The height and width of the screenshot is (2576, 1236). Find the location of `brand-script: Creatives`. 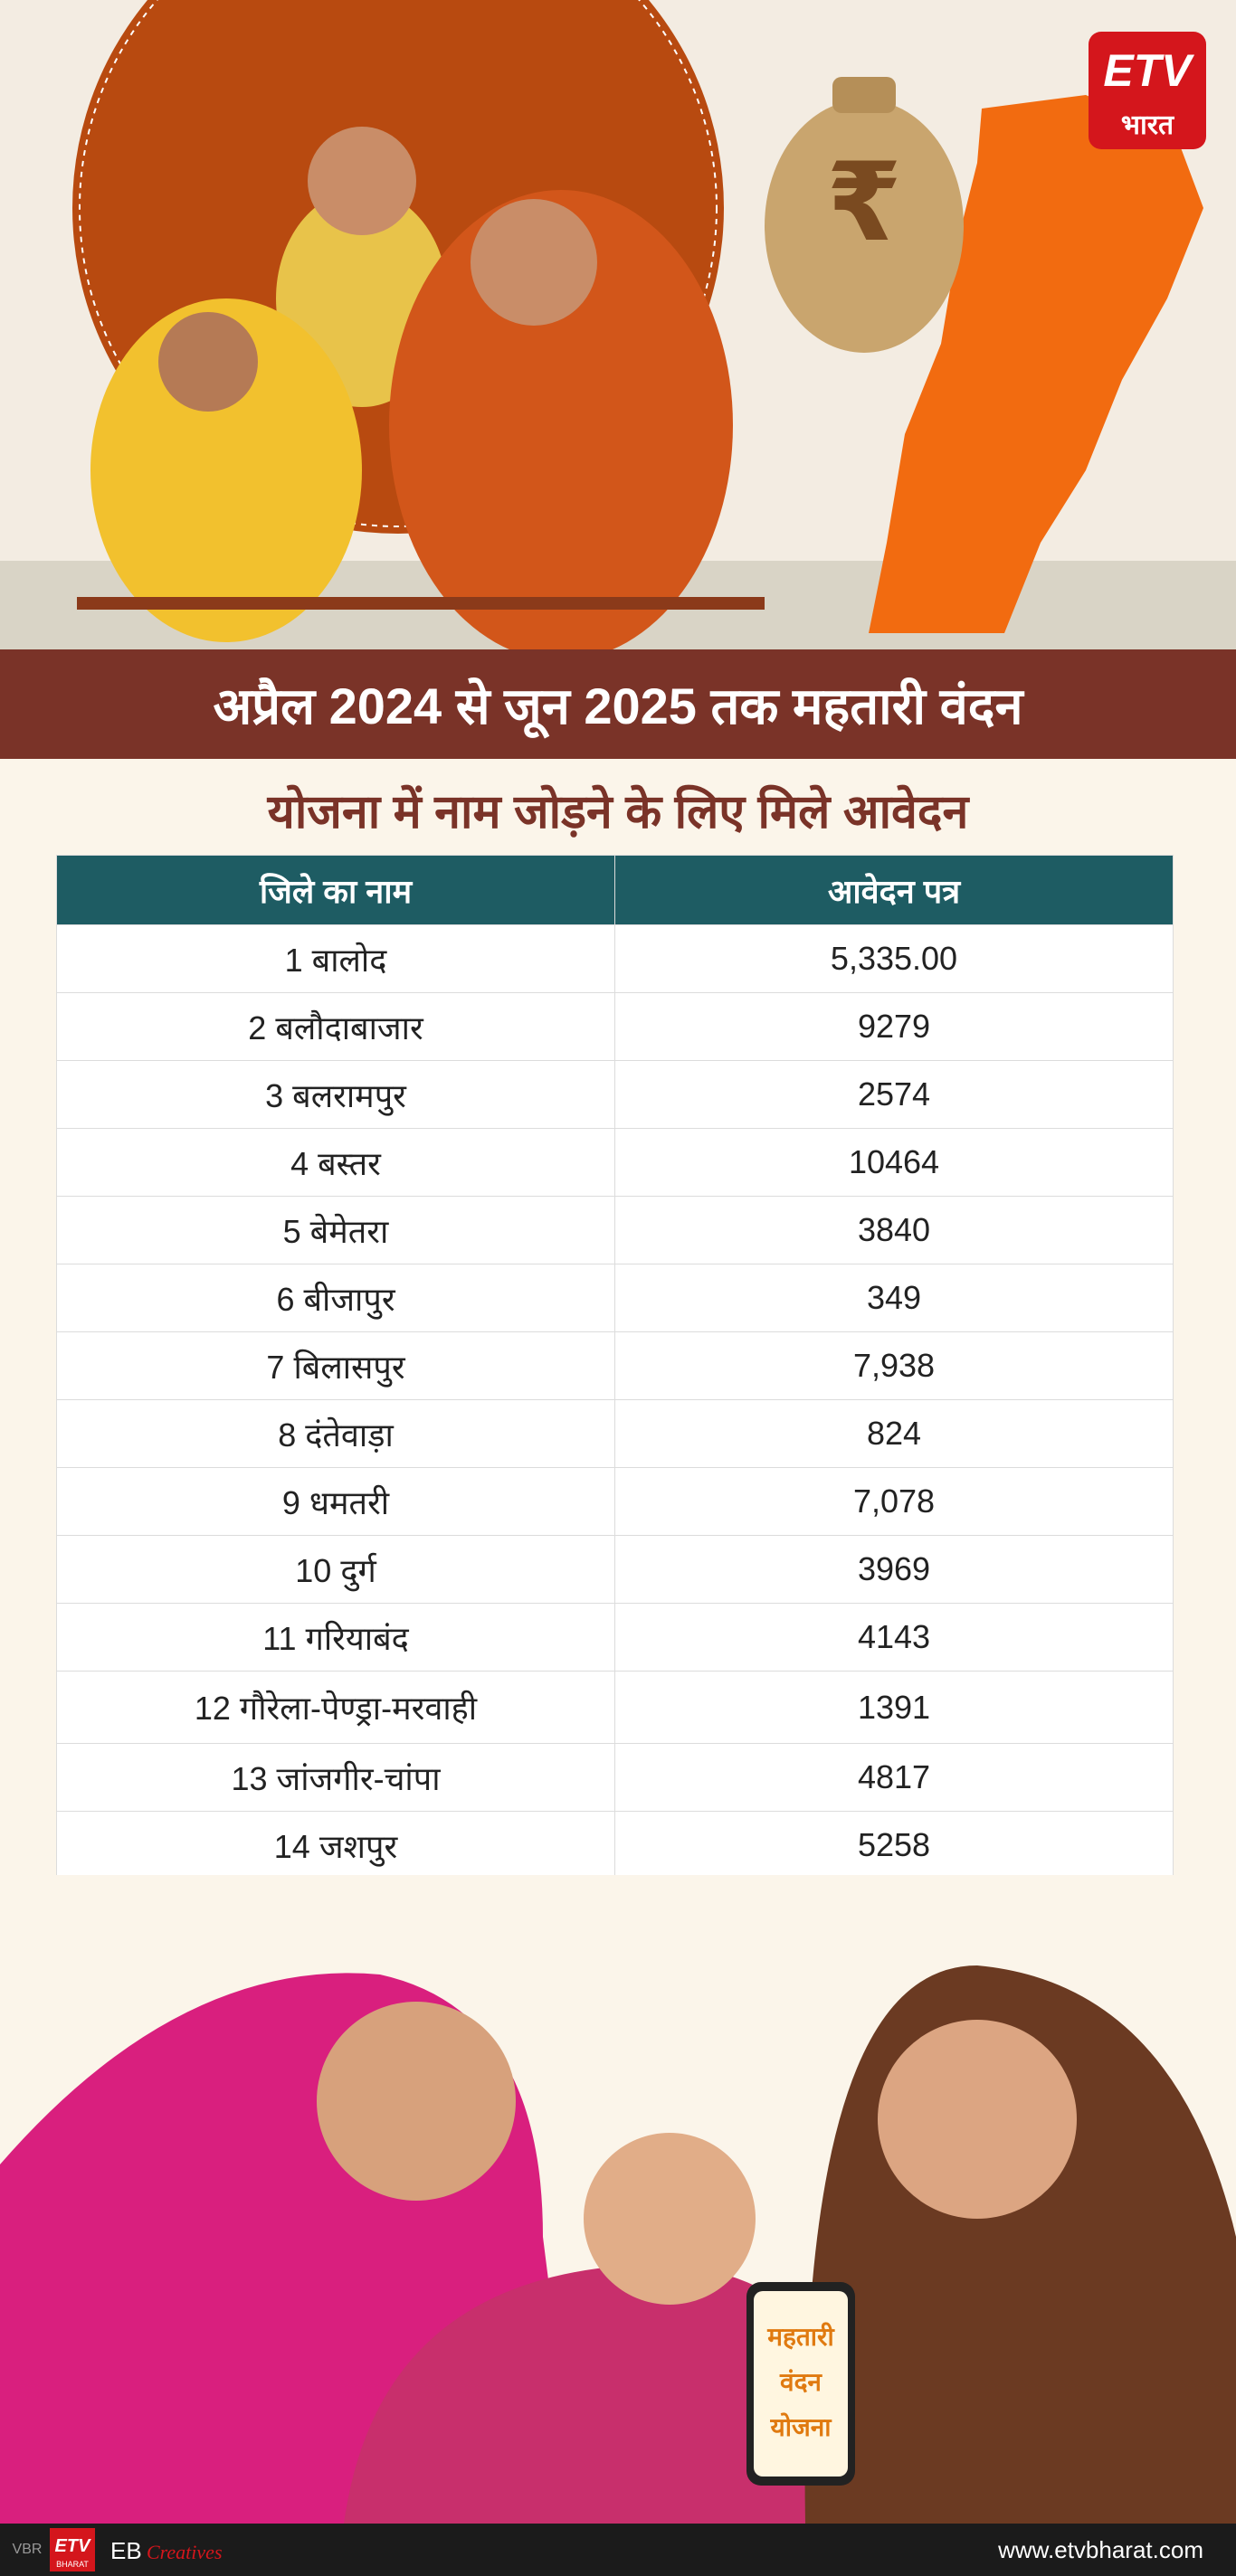

brand-script: Creatives is located at coordinates (185, 2552).